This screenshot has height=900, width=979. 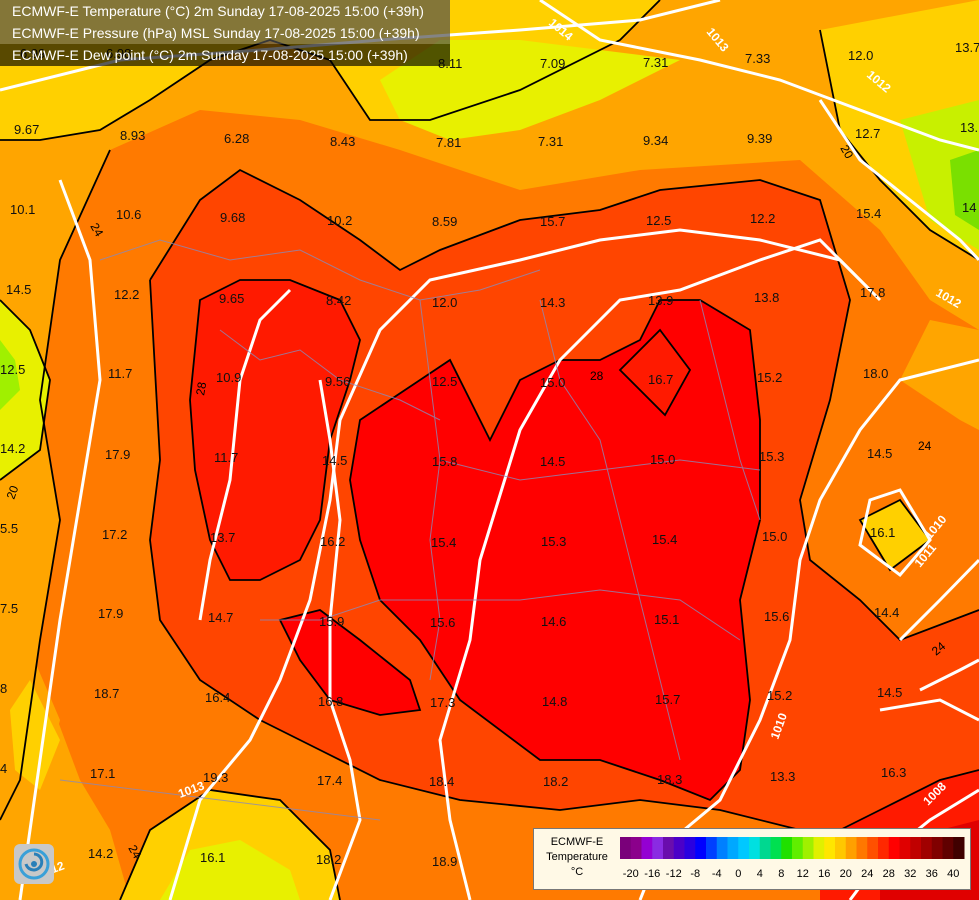 I want to click on dewpoint-value: 15.7, so click(x=552, y=221).